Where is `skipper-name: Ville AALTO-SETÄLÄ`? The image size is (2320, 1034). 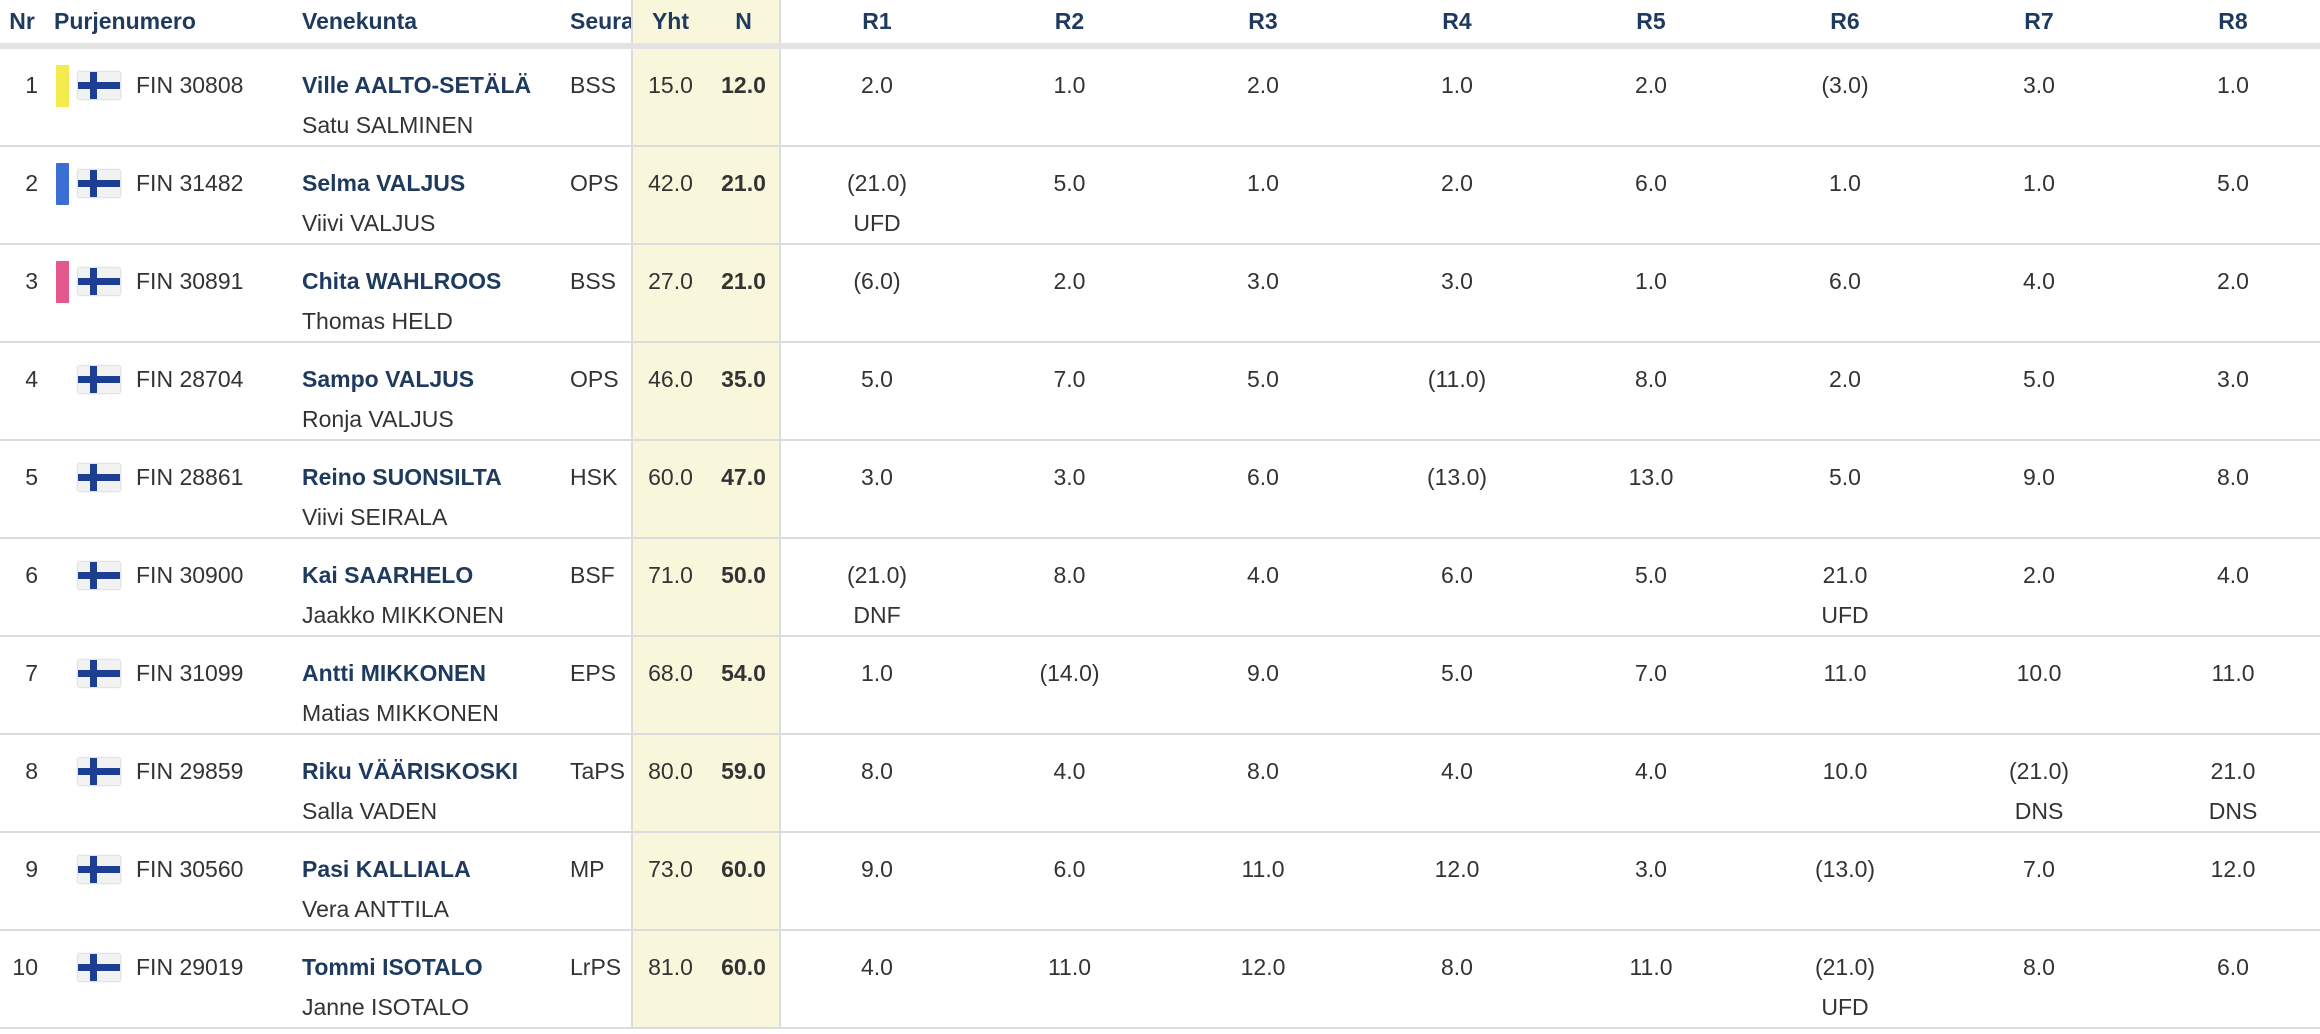
skipper-name: Ville AALTO-SETÄLÄ is located at coordinates (417, 85).